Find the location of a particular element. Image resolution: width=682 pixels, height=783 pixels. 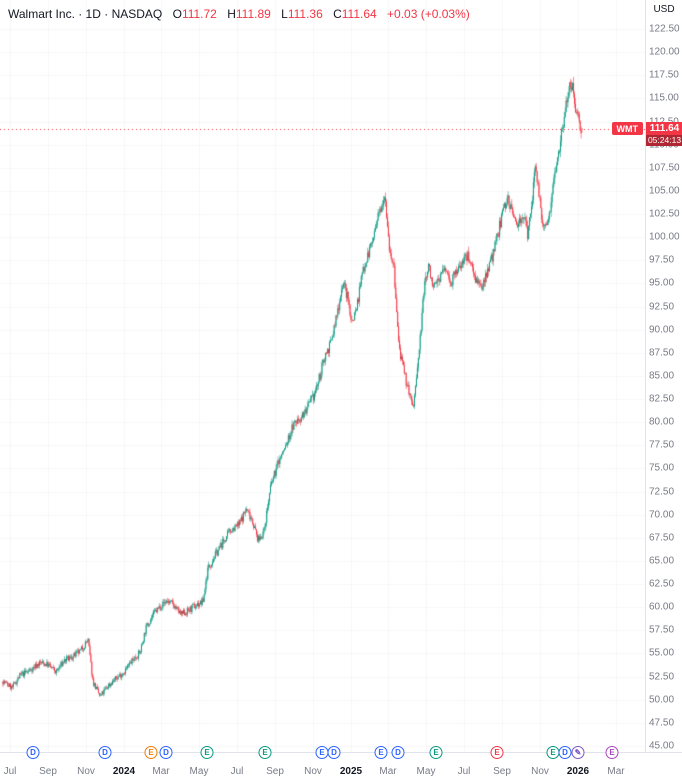

high-label: H is located at coordinates (231, 14).